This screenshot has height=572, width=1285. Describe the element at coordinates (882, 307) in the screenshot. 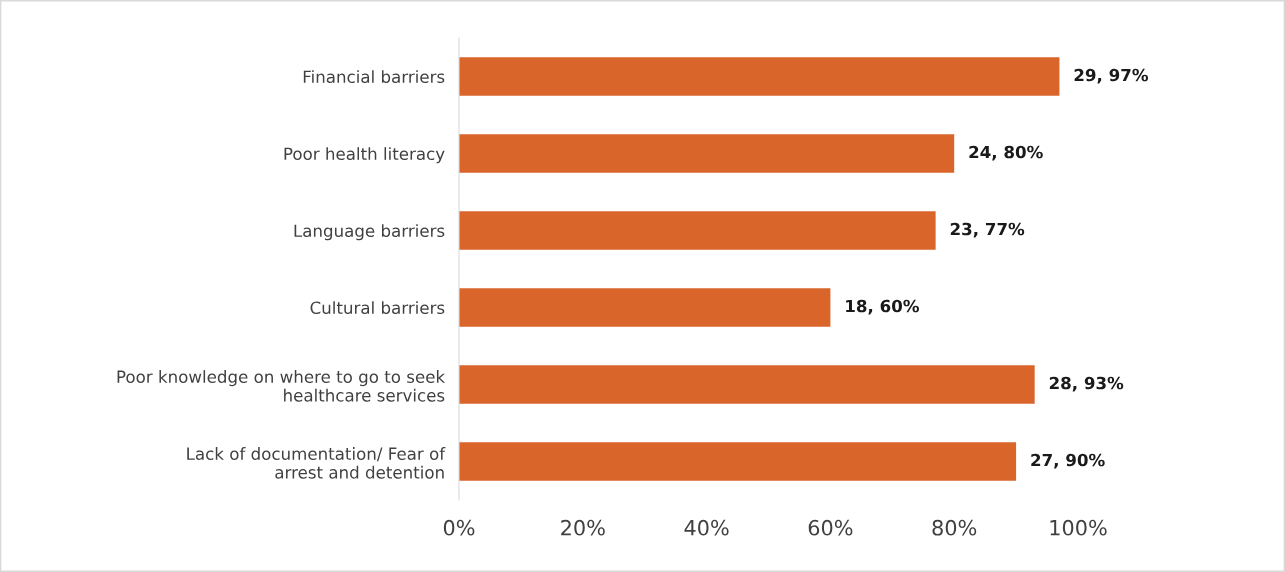

I see `data-label: 18, 60%` at that location.